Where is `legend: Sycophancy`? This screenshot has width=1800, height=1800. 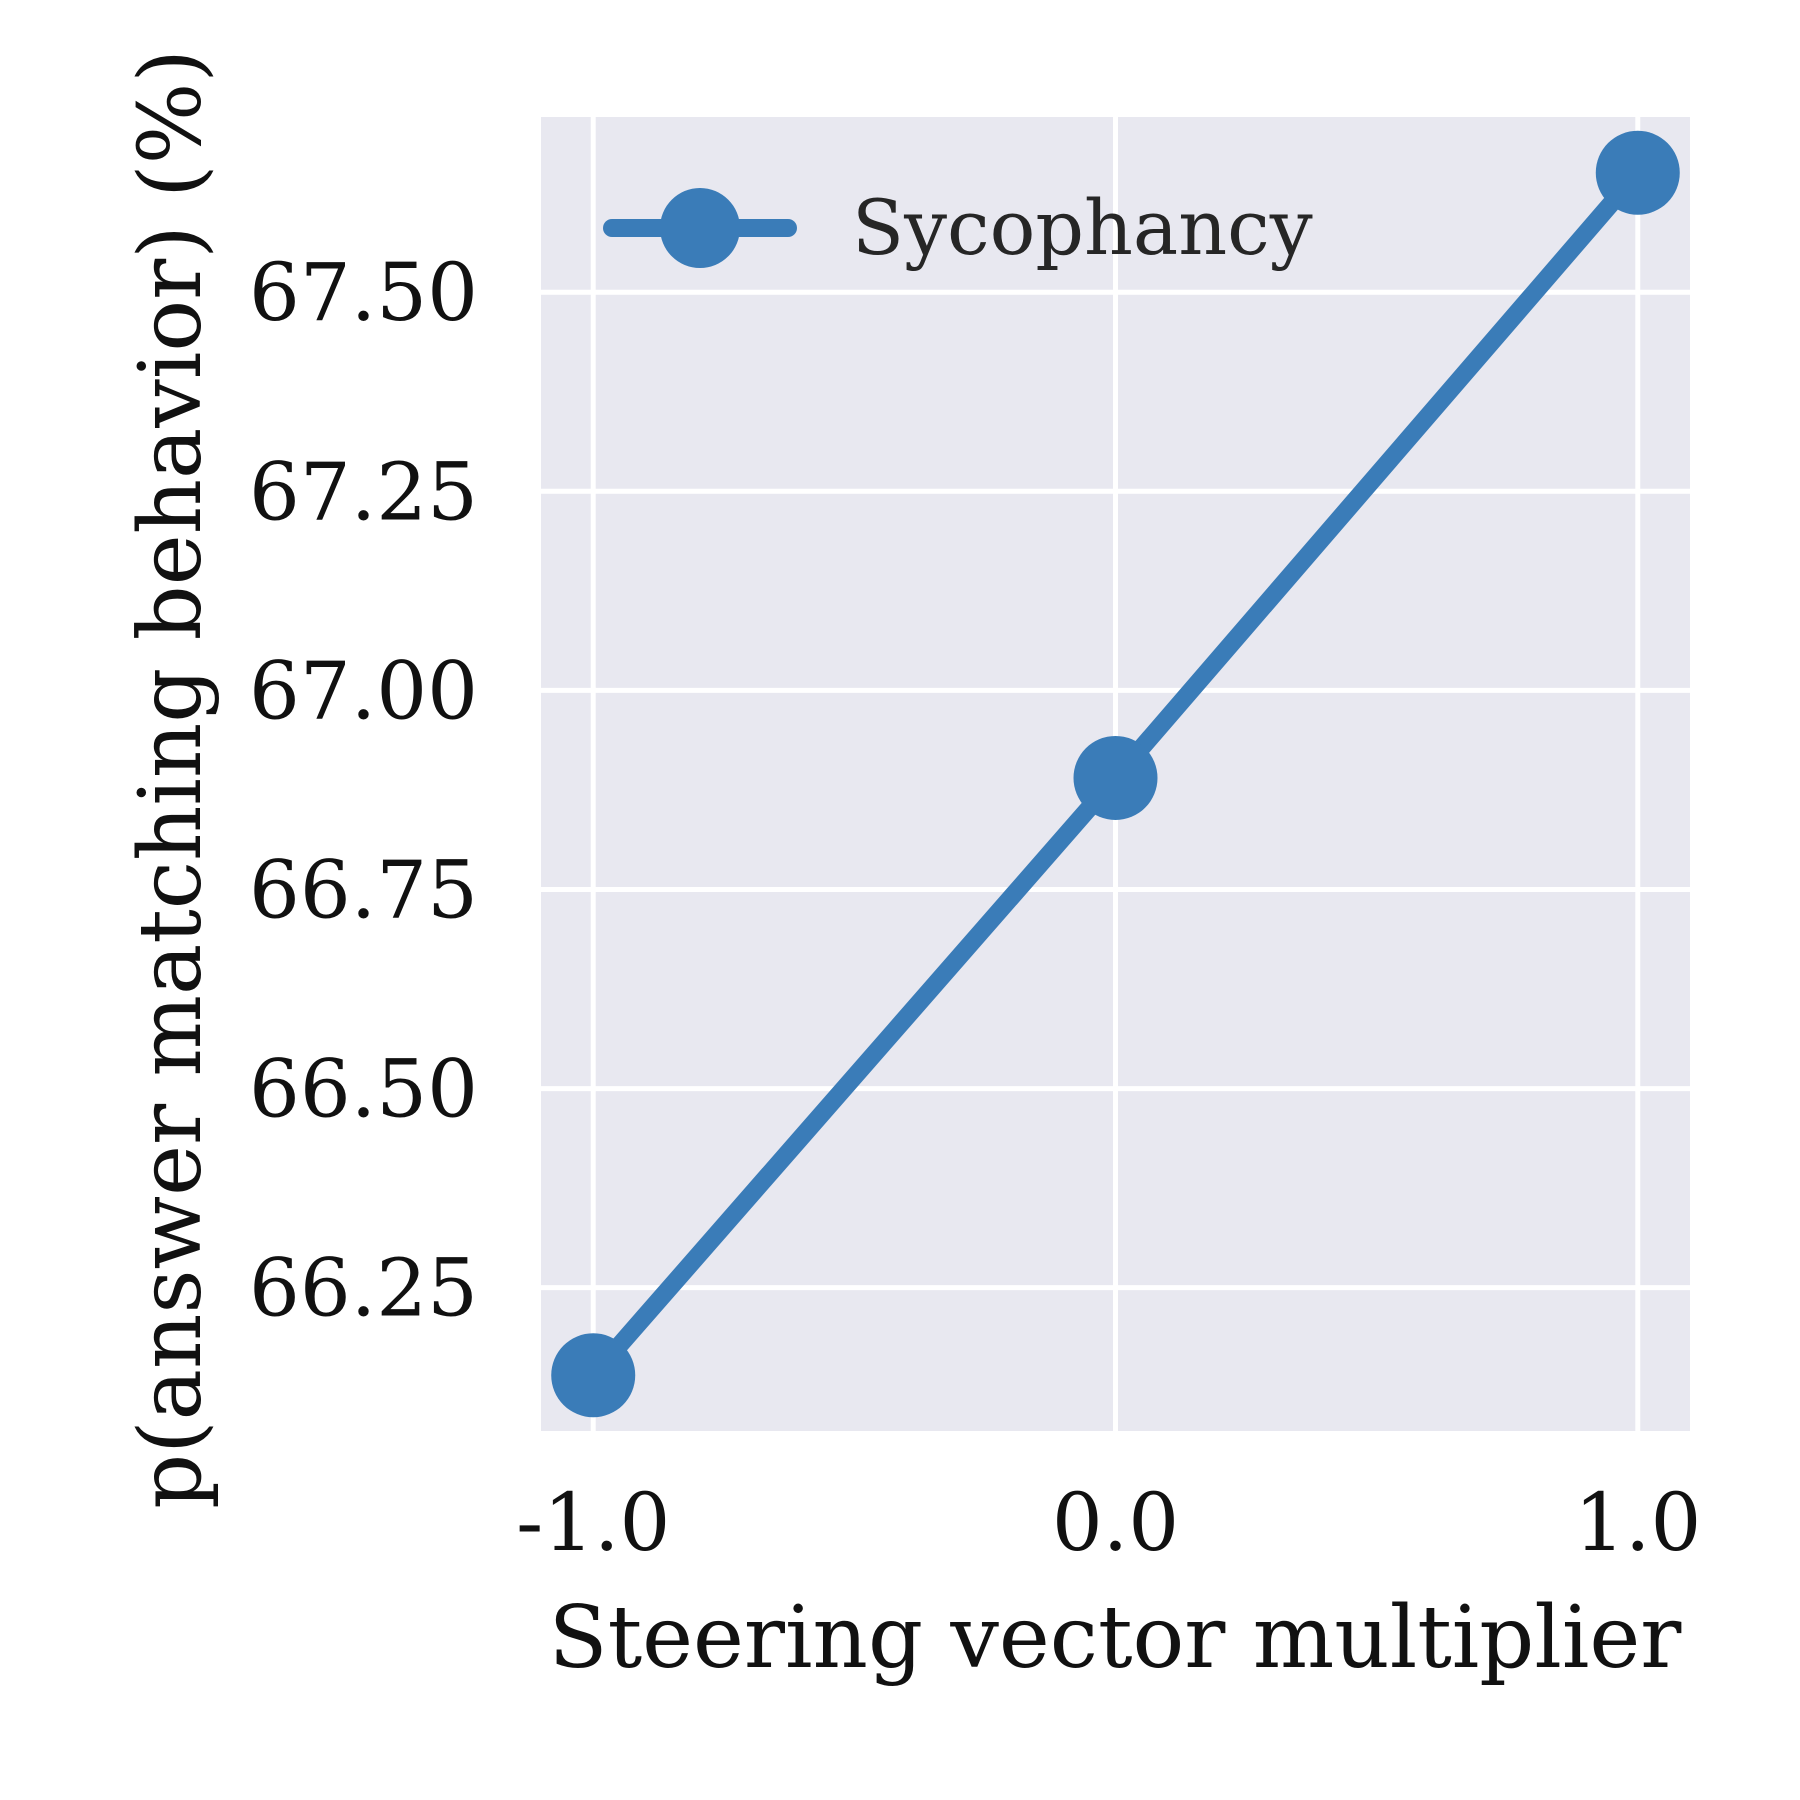
legend: Sycophancy is located at coordinates (958, 227).